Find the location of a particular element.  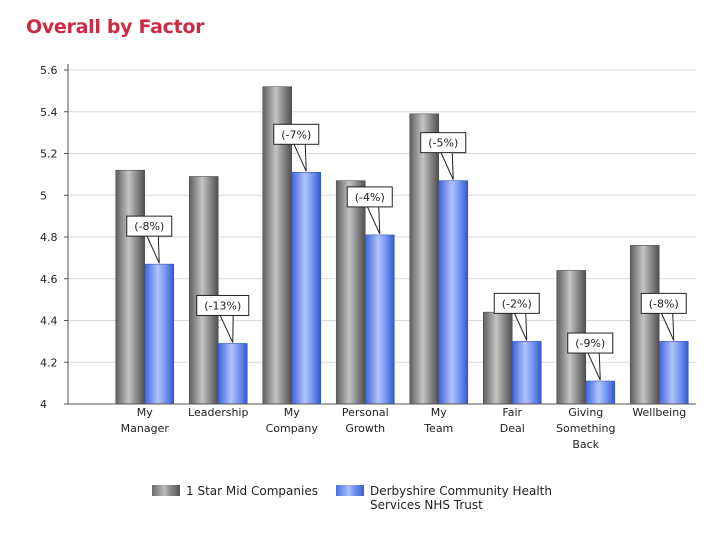

category-label: Manager is located at coordinates (145, 428).